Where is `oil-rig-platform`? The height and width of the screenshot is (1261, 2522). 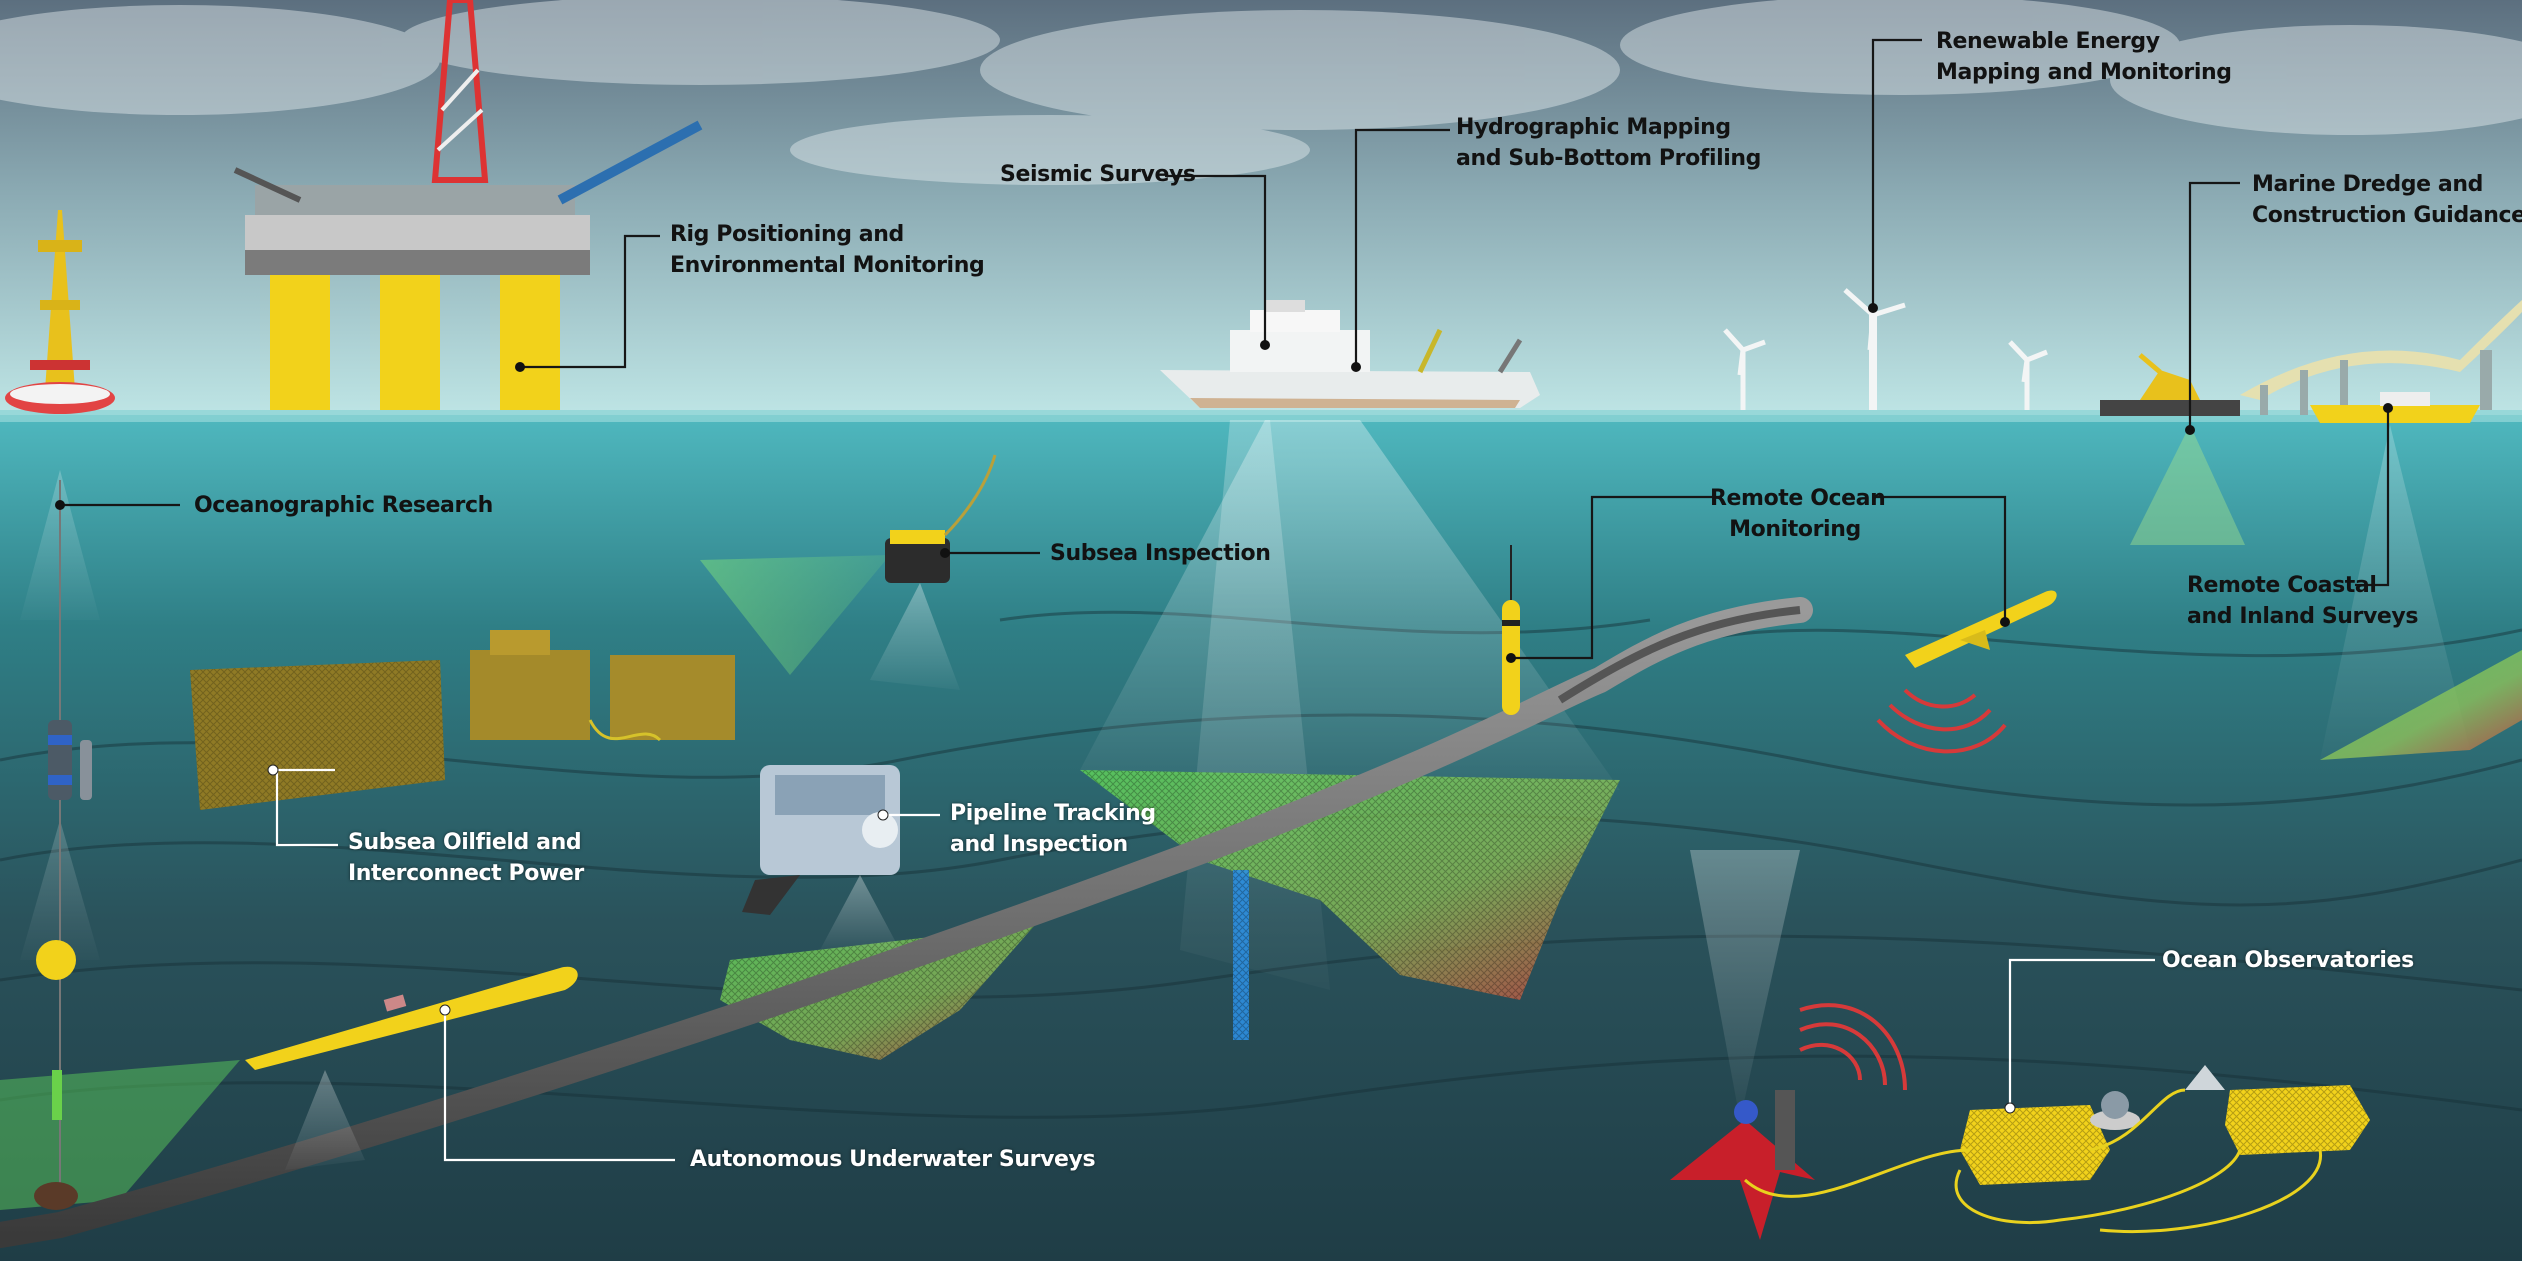
oil-rig-platform is located at coordinates (468, 205).